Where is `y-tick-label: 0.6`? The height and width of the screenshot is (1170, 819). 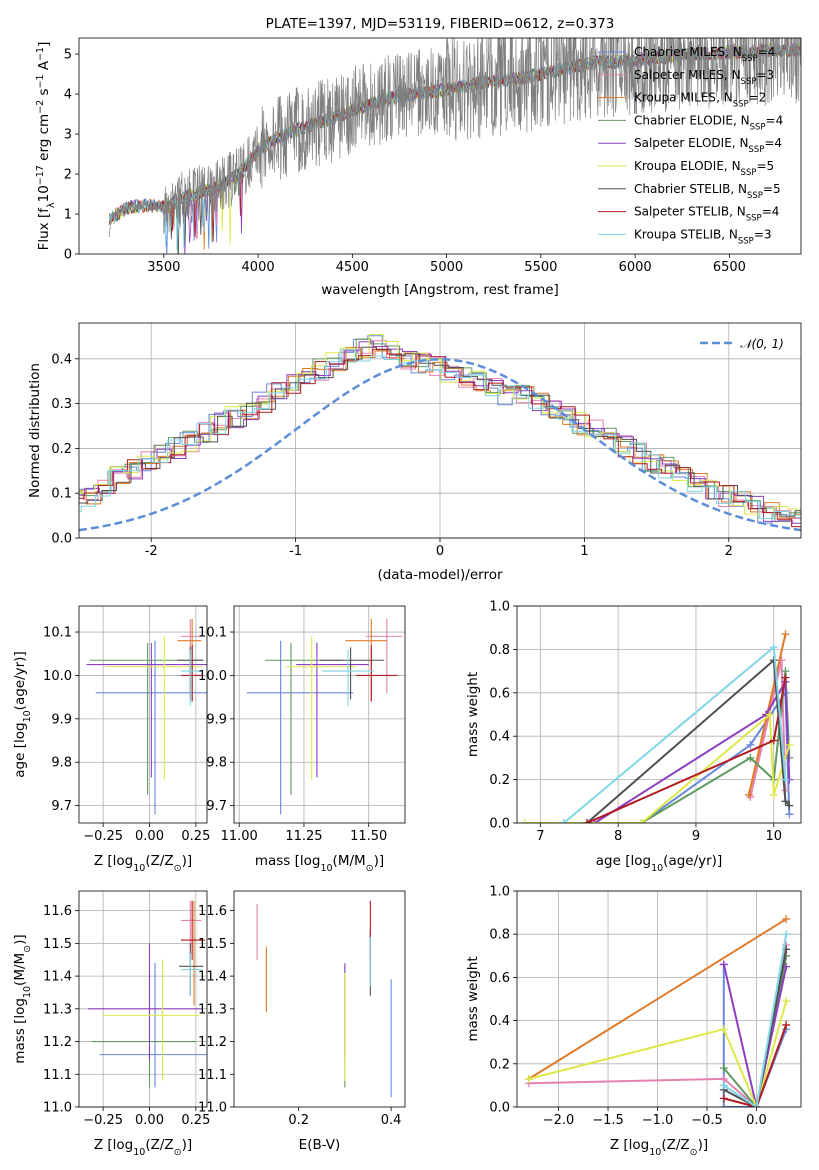 y-tick-label: 0.6 is located at coordinates (499, 693).